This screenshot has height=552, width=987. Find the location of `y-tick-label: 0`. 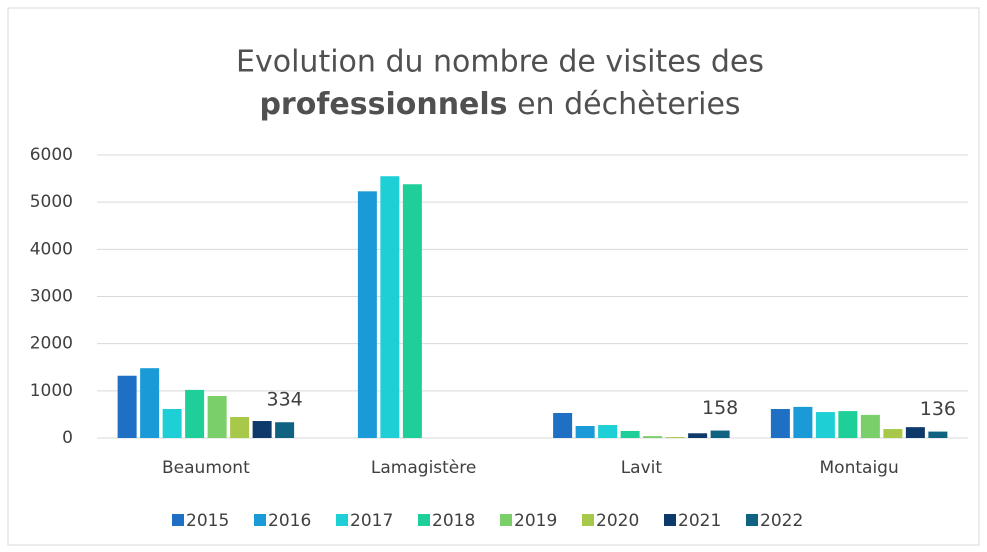

y-tick-label: 0 is located at coordinates (67, 438).